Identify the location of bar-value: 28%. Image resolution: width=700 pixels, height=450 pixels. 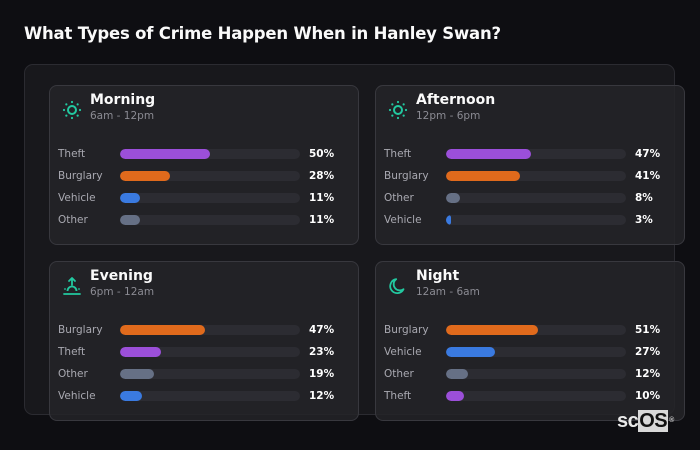
(322, 176).